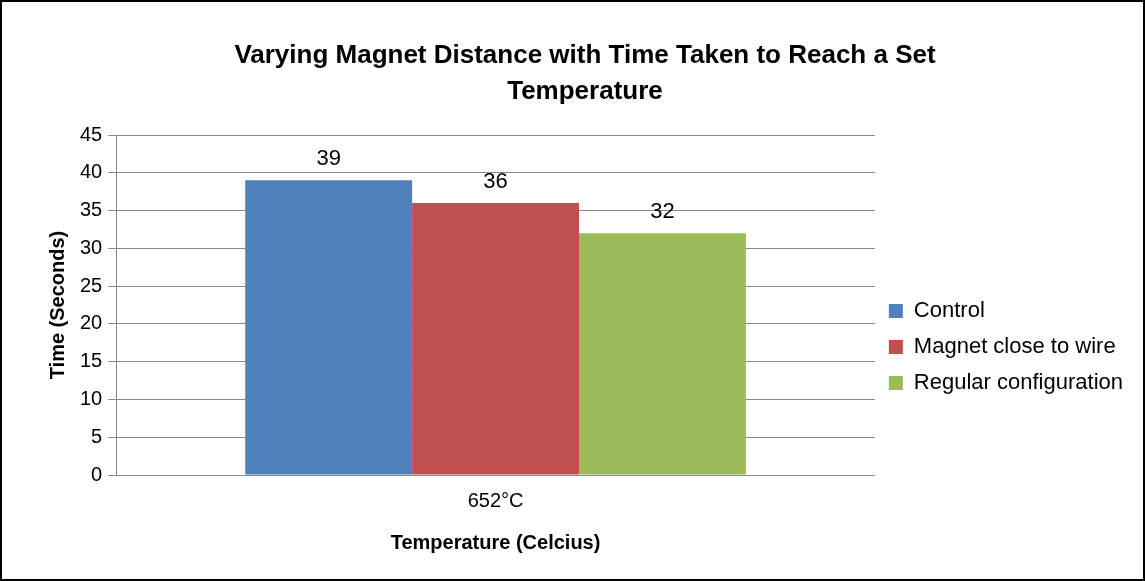  Describe the element at coordinates (949, 310) in the screenshot. I see `legend-label: Control` at that location.